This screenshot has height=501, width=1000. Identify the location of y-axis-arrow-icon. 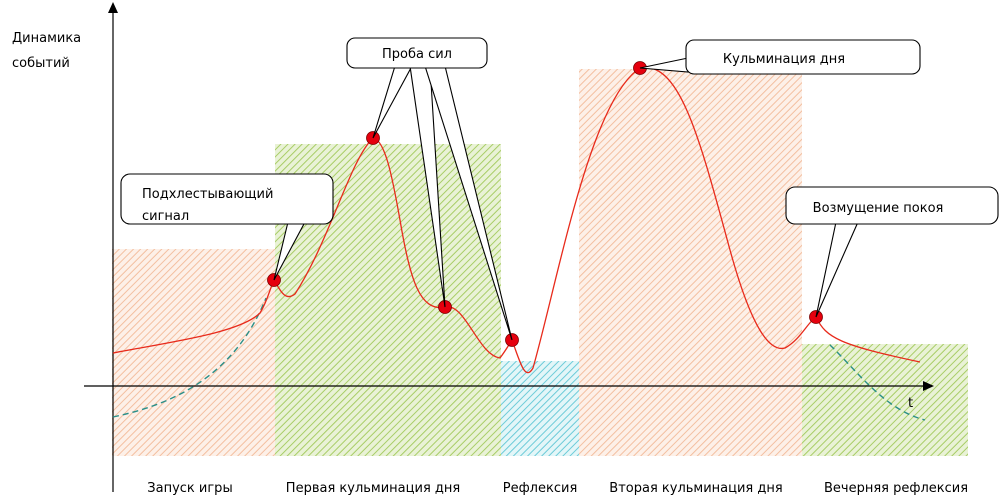
(113, 7).